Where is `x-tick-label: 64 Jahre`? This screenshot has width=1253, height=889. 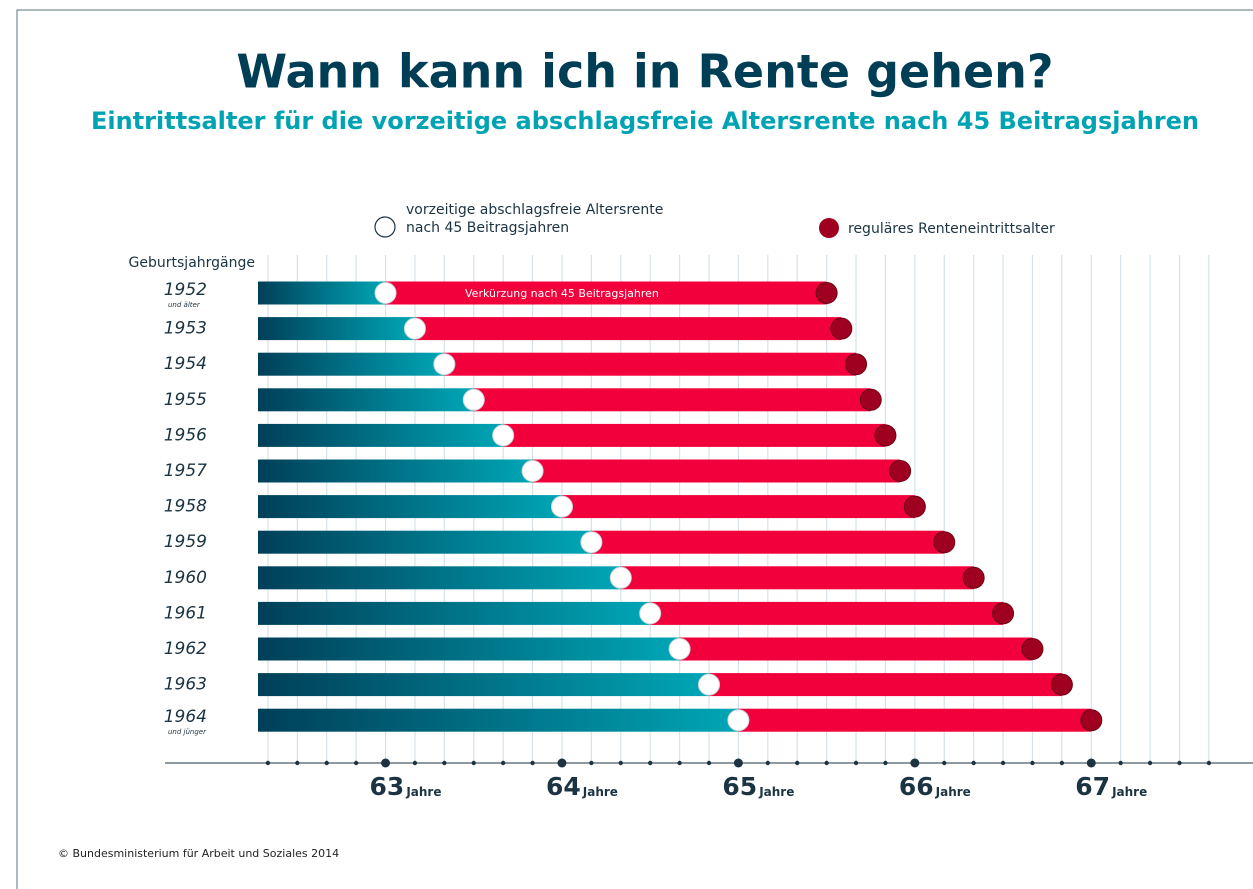 x-tick-label: 64 Jahre is located at coordinates (582, 786).